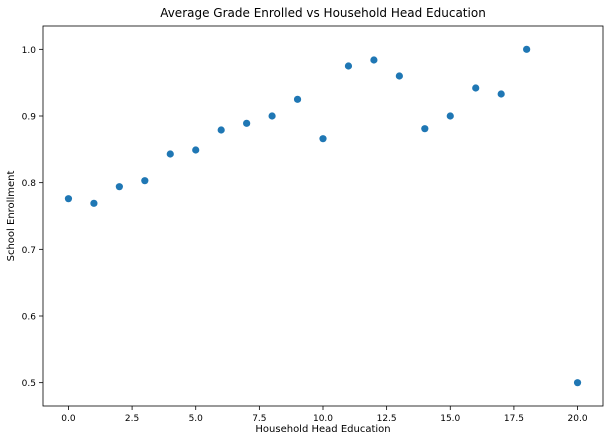  I want to click on x-tick-label: 10.0, so click(323, 419).